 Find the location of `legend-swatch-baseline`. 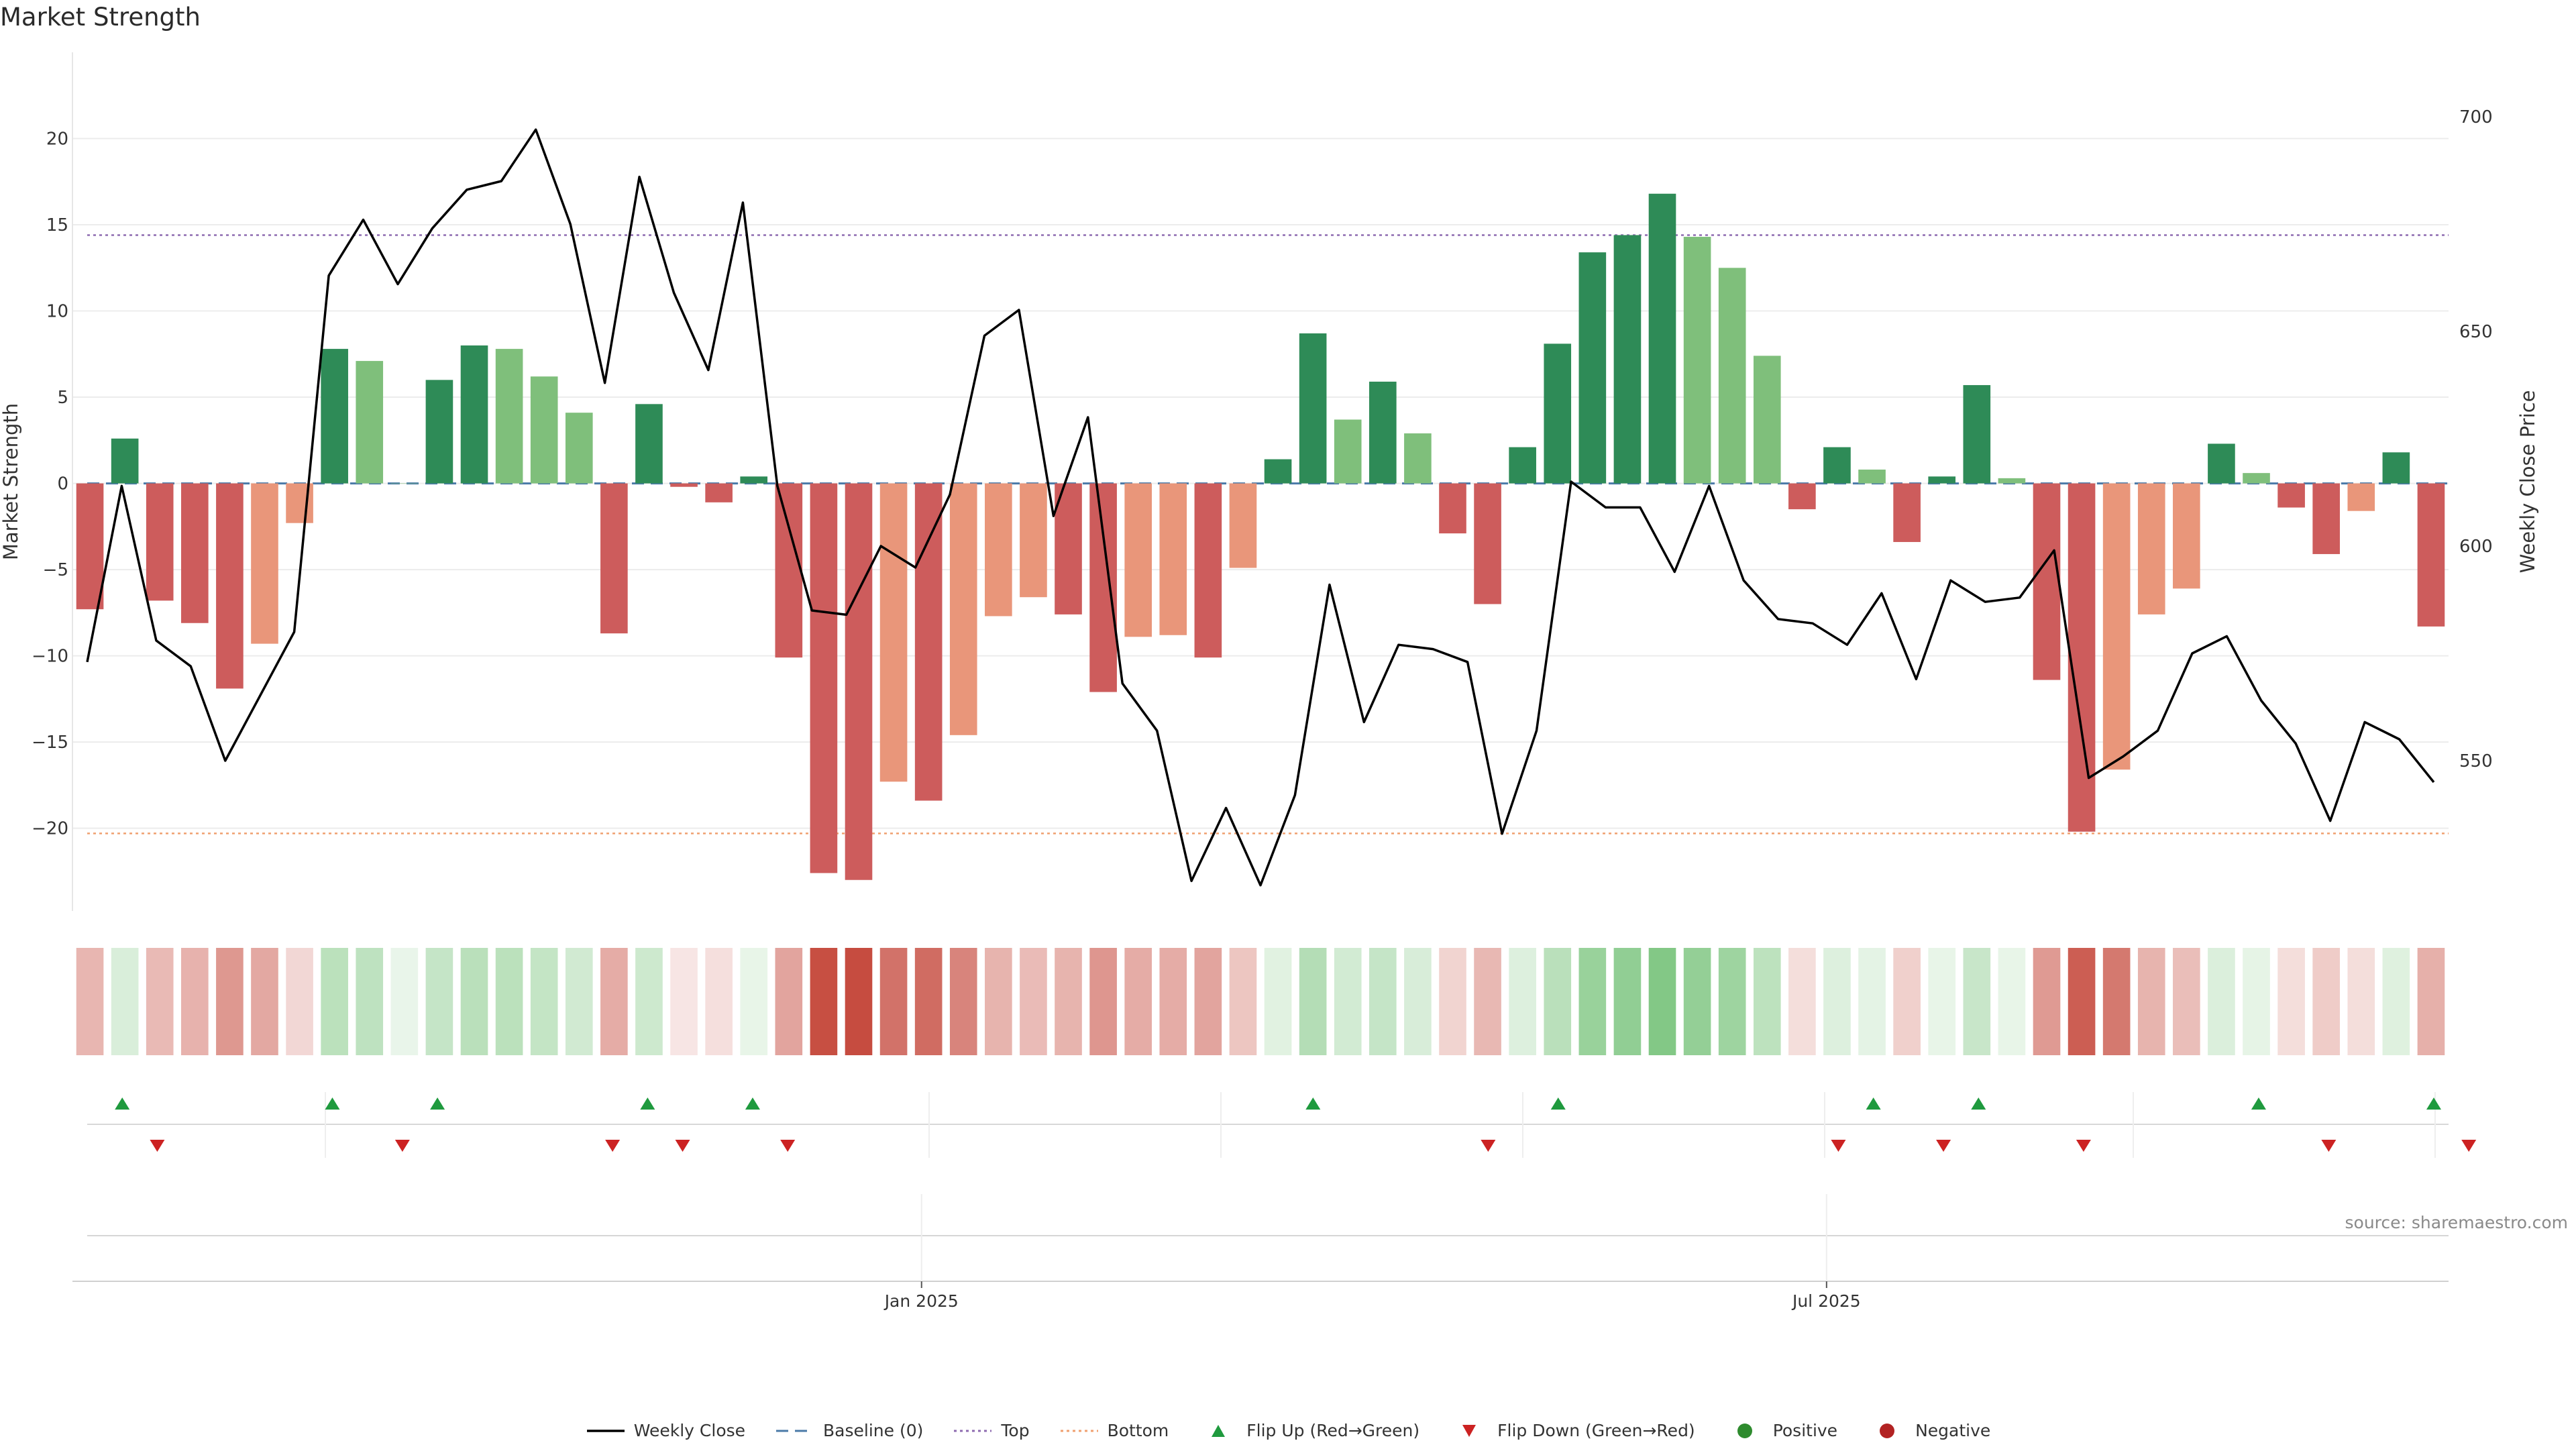

legend-swatch-baseline is located at coordinates (795, 1431).